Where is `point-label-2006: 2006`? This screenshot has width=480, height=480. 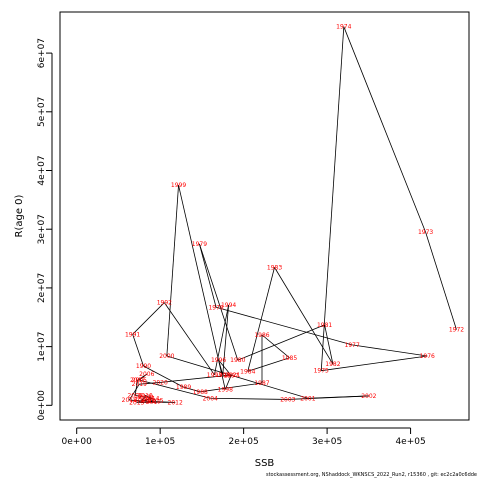 point-label-2006: 2006 is located at coordinates (146, 374).